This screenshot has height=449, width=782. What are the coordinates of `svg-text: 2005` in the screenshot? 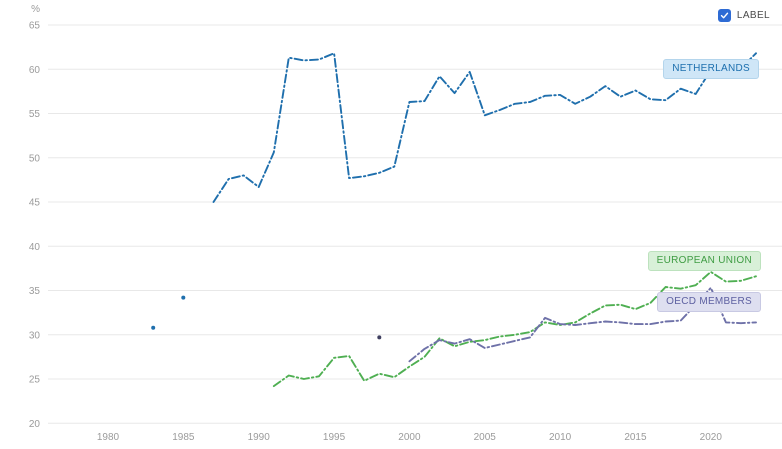 It's located at (485, 437).